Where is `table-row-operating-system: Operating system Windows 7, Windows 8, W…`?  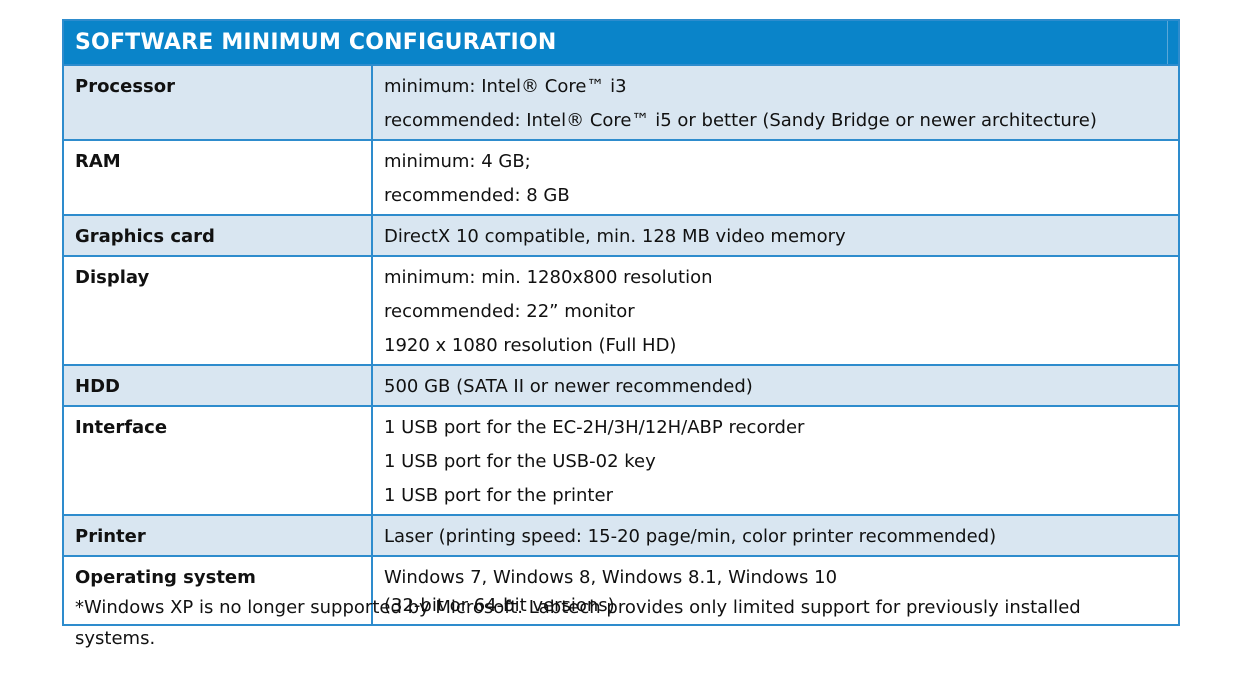
table-row-operating-system: Operating system Windows 7, Windows 8, W… is located at coordinates (621, 590).